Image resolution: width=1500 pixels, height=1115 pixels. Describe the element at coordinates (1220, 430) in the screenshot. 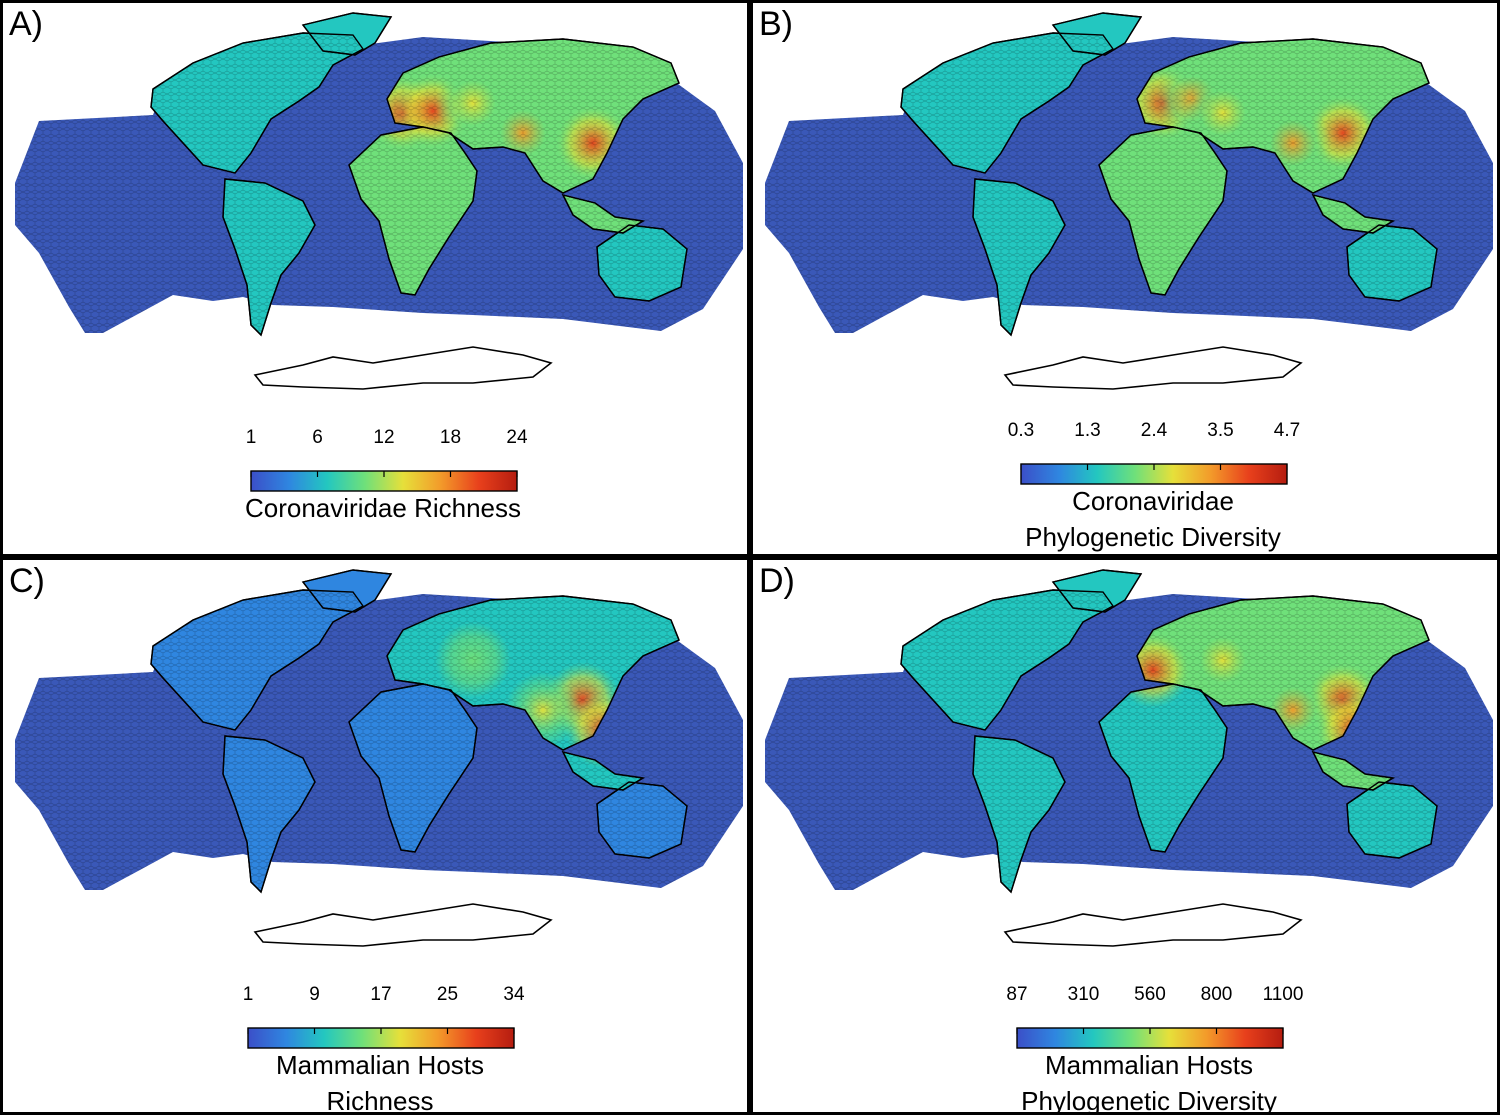

I see `colorbar-tick-label: 3.5` at that location.